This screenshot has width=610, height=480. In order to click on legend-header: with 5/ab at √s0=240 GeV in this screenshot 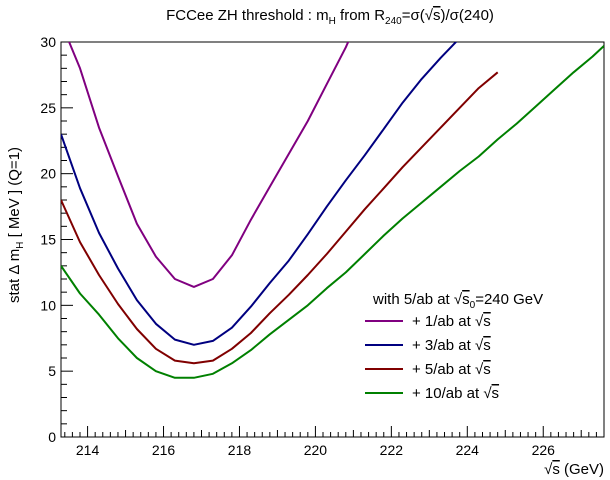, I will do `click(457, 301)`.